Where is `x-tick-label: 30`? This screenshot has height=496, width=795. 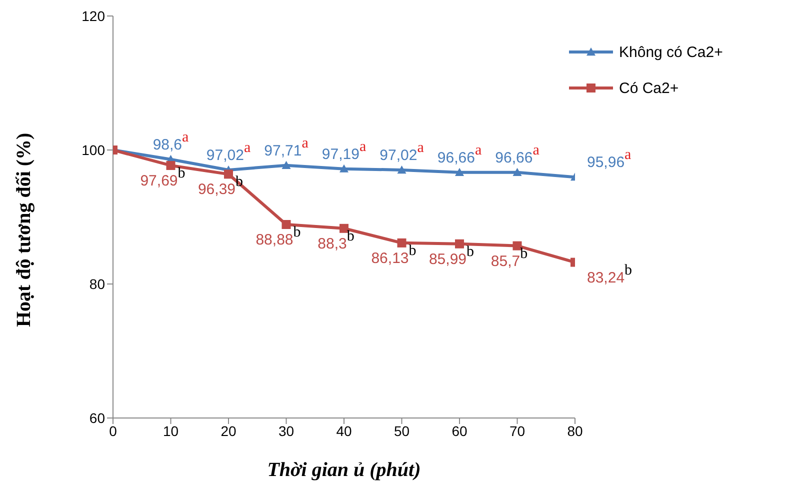 x-tick-label: 30 is located at coordinates (286, 430).